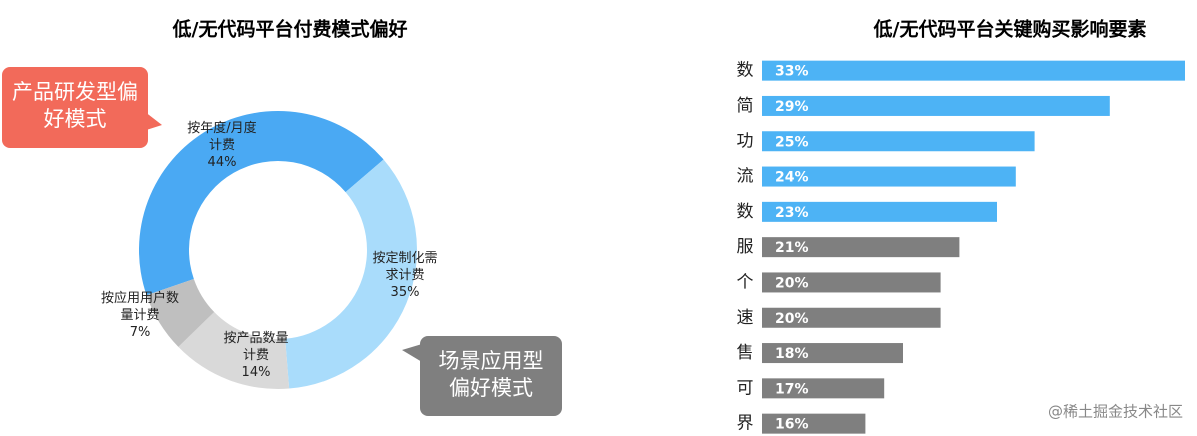 The image size is (1197, 436). What do you see at coordinates (405, 292) in the screenshot?
I see `slice-value: 35%` at bounding box center [405, 292].